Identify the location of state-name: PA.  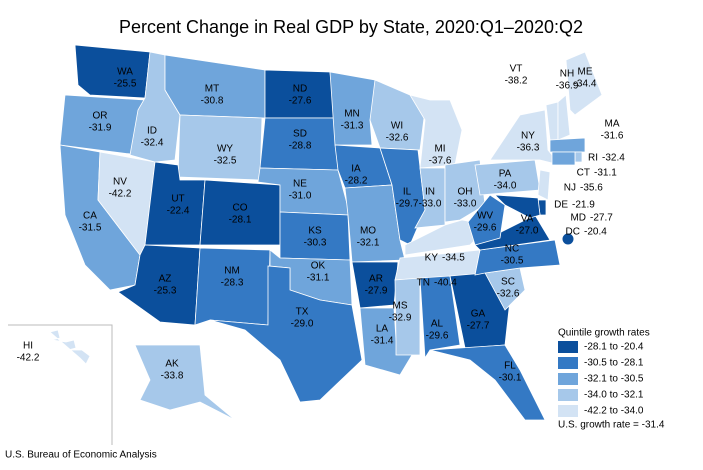
(505, 174).